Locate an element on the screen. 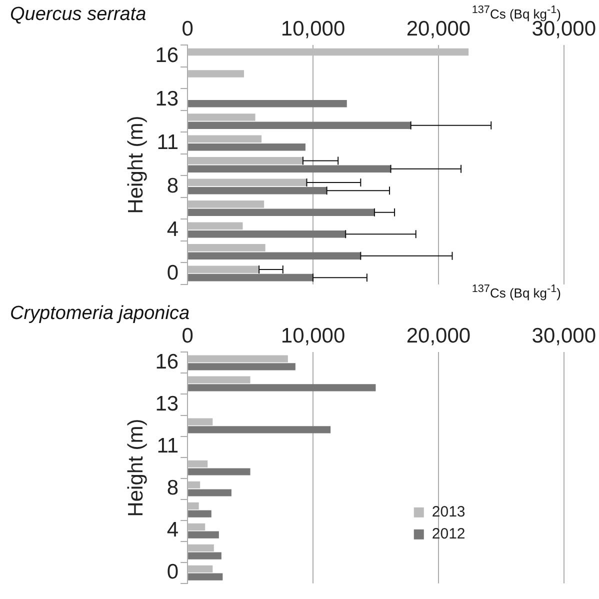 This screenshot has width=599, height=599. x-axis-title: $^{137}$Cs (Bq kg$^{-1}$) is located at coordinates (516, 291).